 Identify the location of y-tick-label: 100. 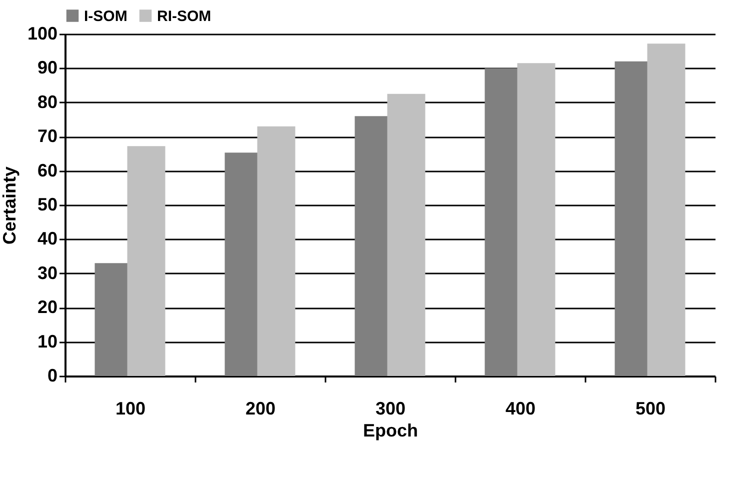
(42, 34).